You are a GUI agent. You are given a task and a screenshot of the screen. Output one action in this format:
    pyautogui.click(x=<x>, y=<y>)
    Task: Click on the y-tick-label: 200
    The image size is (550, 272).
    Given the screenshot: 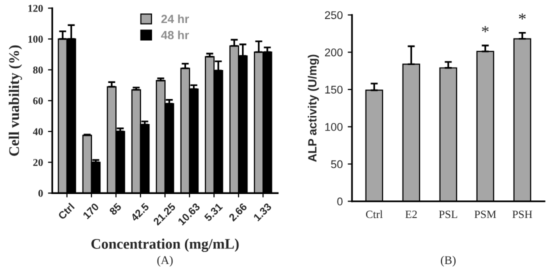 What is the action you would take?
    pyautogui.click(x=333, y=52)
    